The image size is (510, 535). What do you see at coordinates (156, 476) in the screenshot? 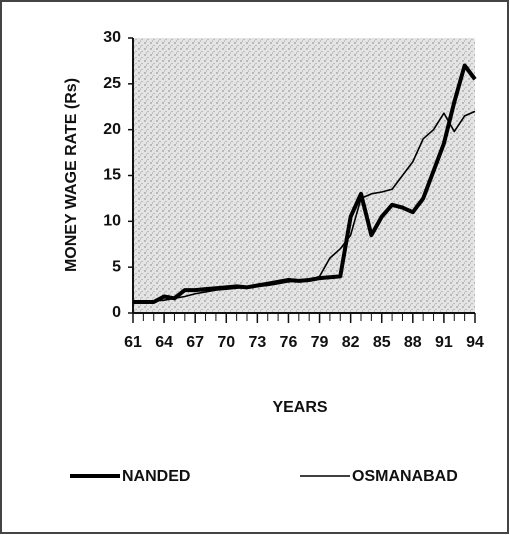
I see `legend-label: NANDED` at bounding box center [156, 476].